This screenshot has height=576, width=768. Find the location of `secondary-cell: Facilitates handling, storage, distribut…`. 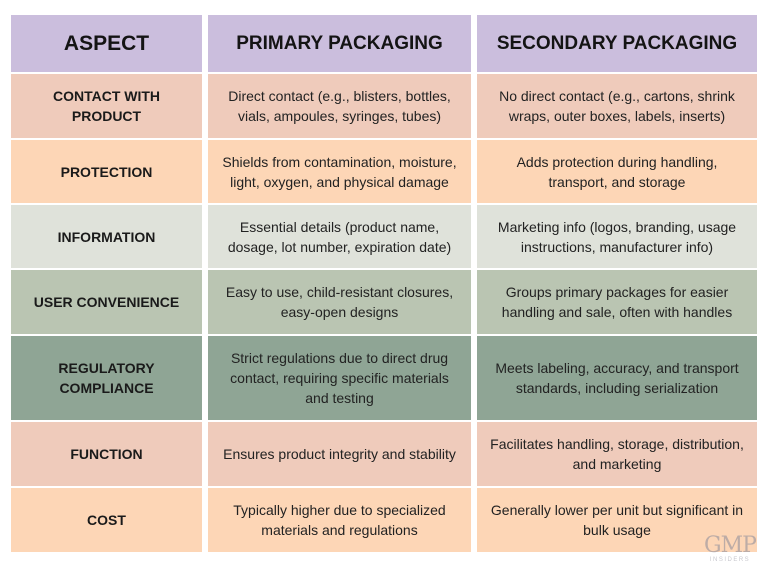

secondary-cell: Facilitates handling, storage, distribut… is located at coordinates (617, 454).